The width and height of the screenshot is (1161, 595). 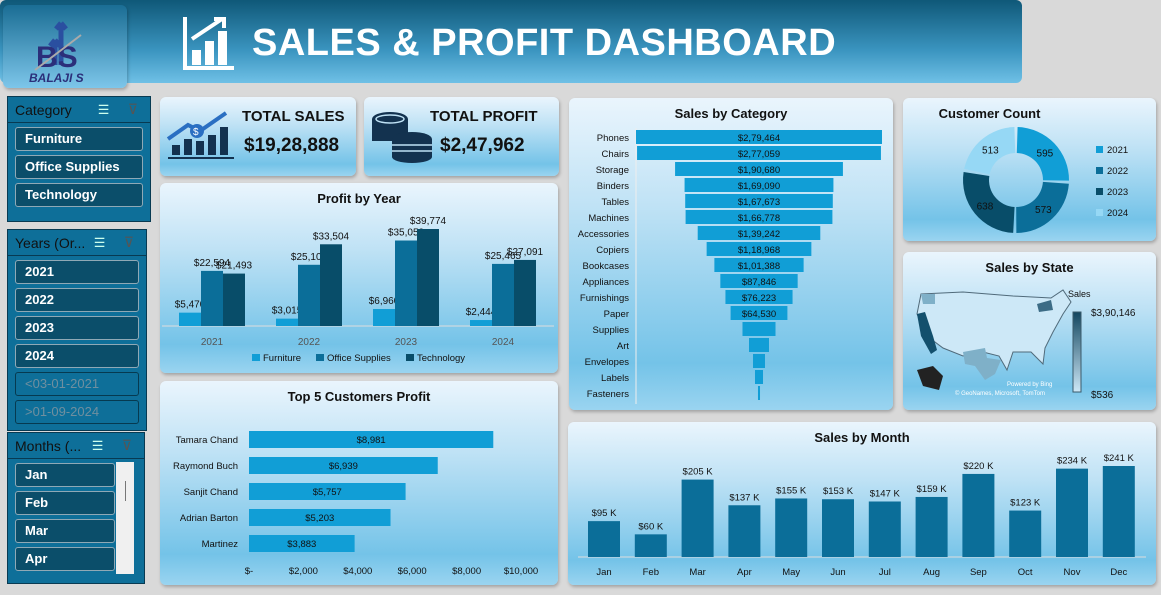 What do you see at coordinates (412, 571) in the screenshot?
I see `x-tick-label: $6,000` at bounding box center [412, 571].